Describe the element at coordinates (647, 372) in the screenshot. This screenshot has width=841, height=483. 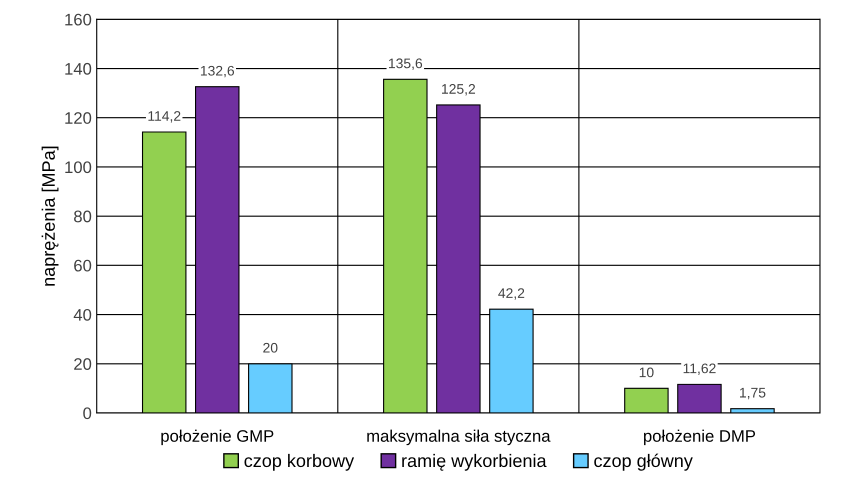
I see `data-label: 10` at that location.